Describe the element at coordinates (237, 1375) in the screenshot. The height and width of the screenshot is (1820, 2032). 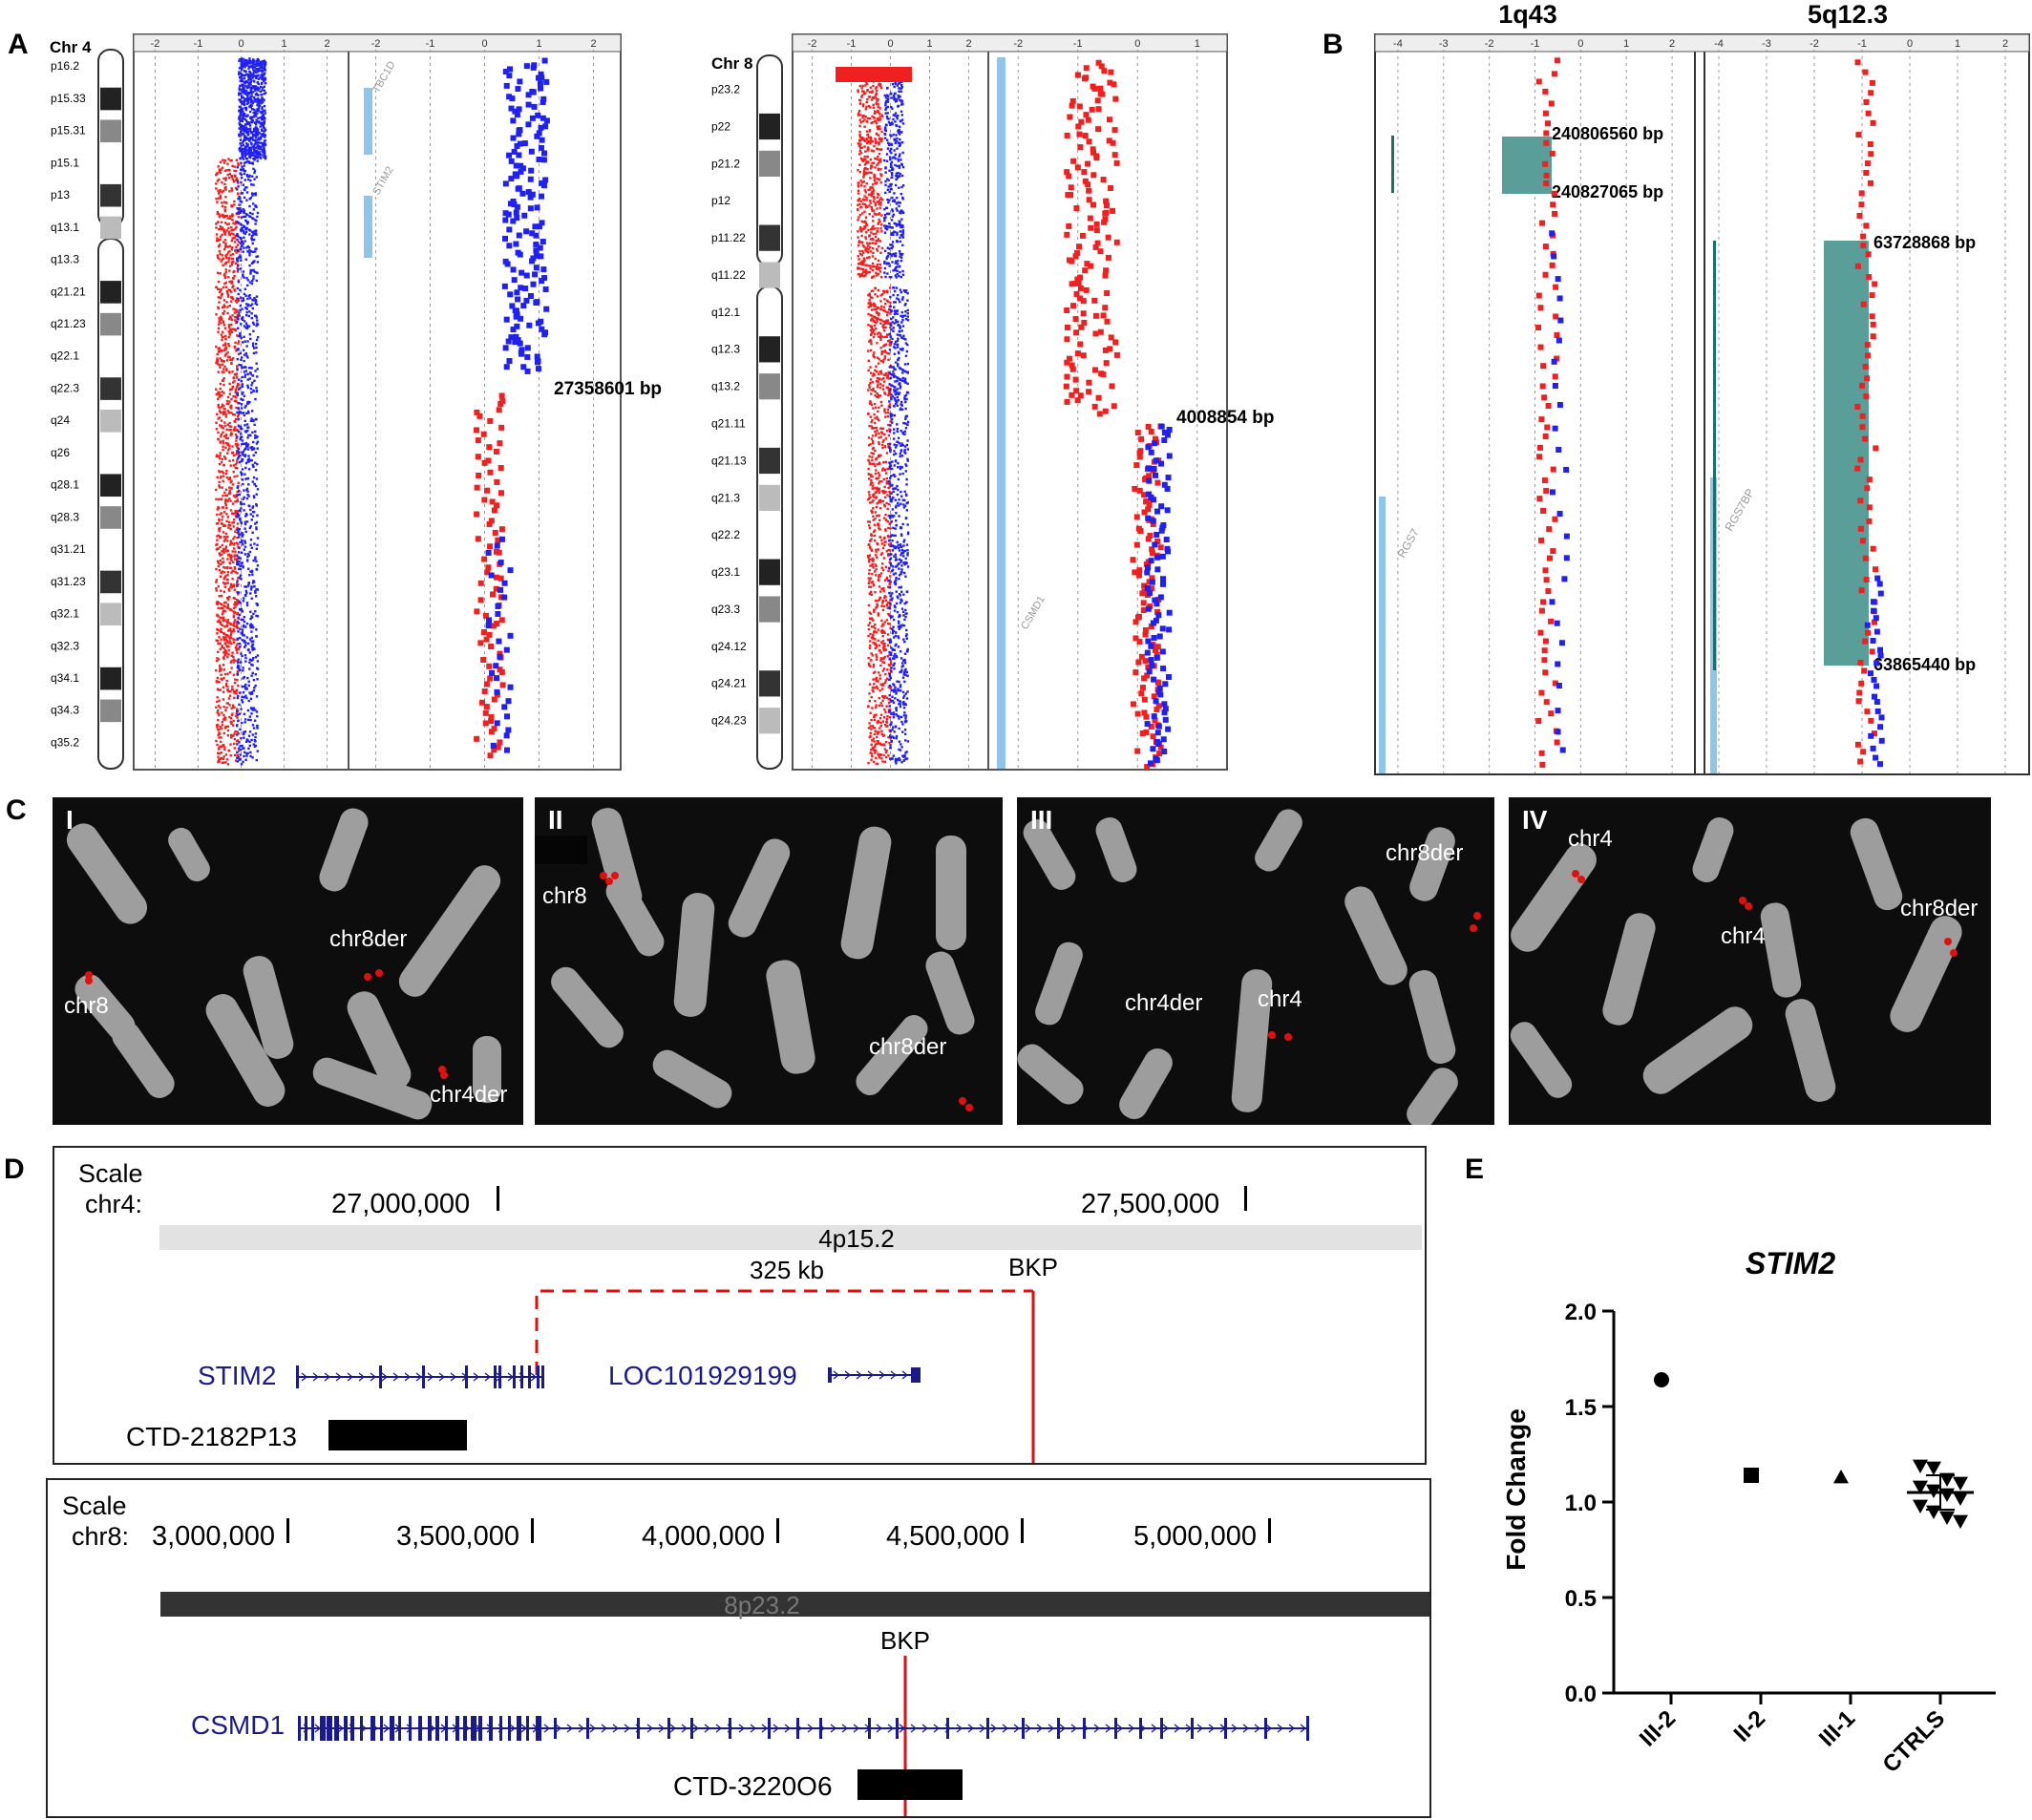
I see `stim2-track-label: STIM2` at that location.